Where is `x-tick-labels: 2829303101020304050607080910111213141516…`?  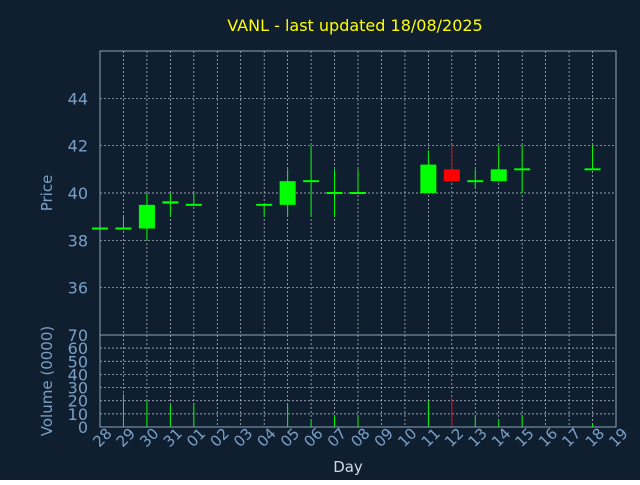
x-tick-labels: 2829303101020304050607080910111213141516… is located at coordinates (360, 438).